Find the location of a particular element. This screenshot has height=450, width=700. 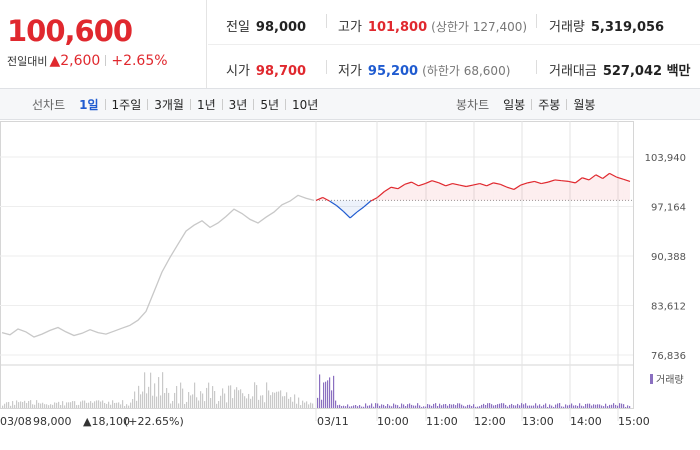

tab-daily: 일봉 is located at coordinates (514, 104).